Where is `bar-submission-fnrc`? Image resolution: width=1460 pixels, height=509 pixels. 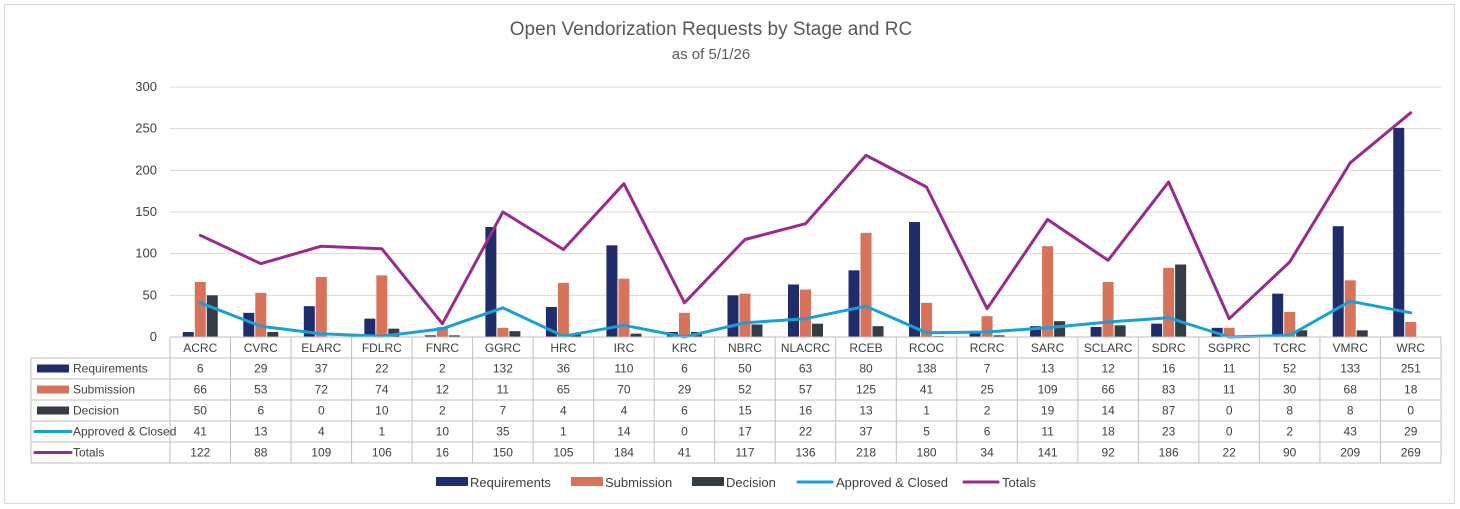 bar-submission-fnrc is located at coordinates (442, 332).